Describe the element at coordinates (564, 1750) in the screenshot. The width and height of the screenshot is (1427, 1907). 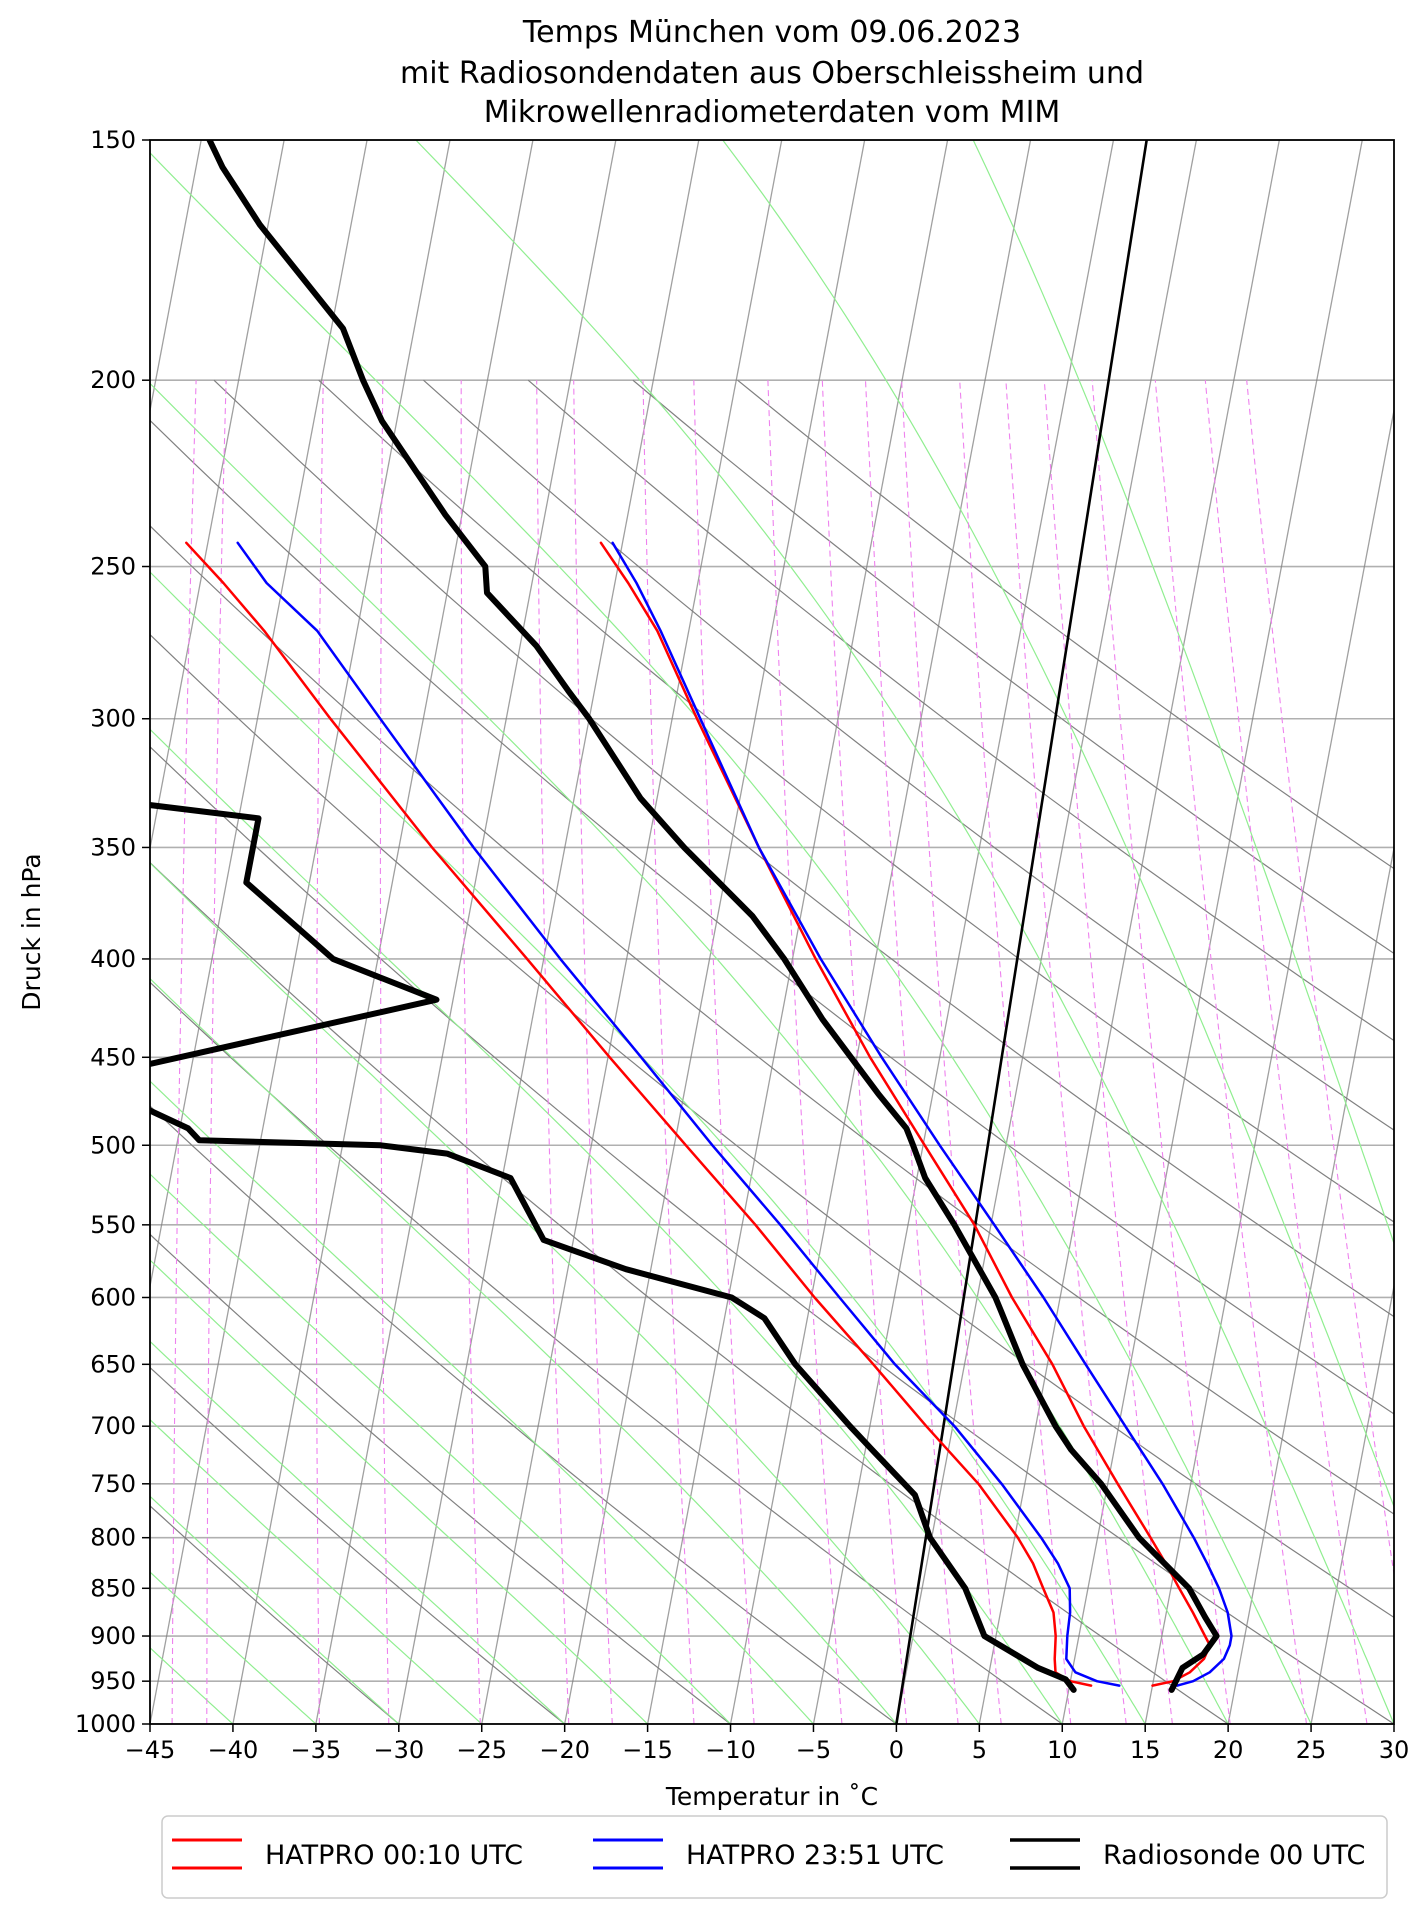
I see `x-tick-label: −20` at that location.